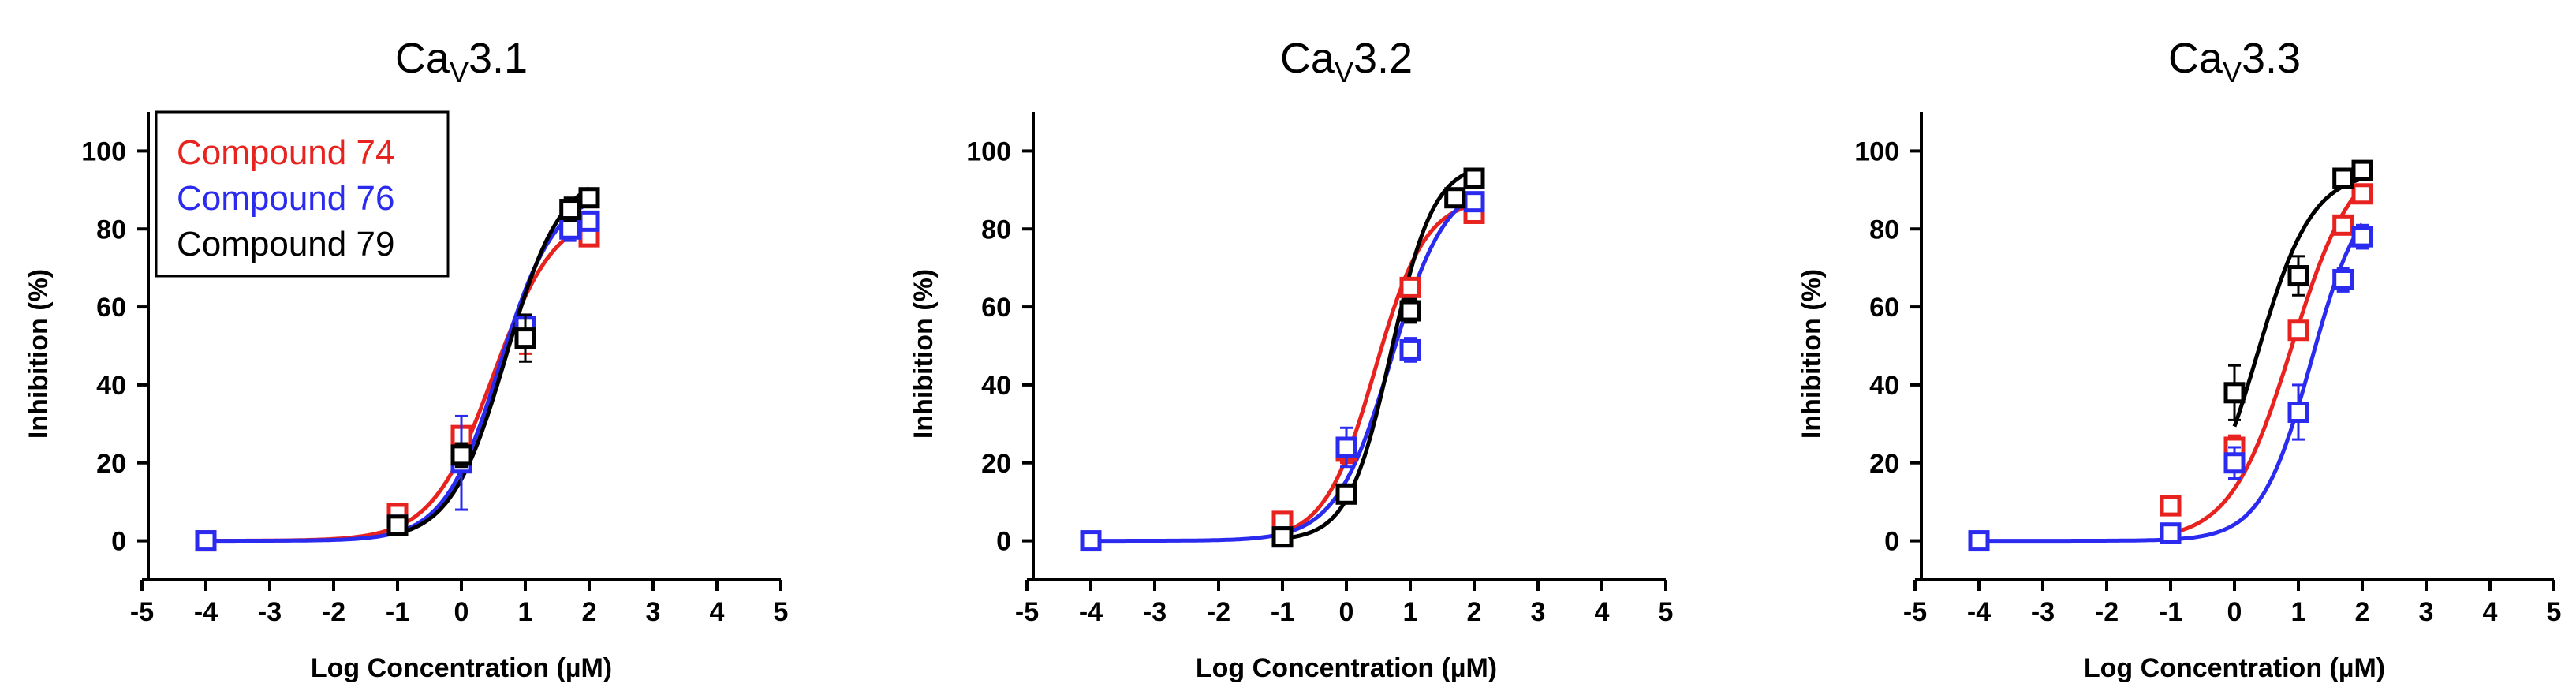 Image resolution: width=2576 pixels, height=695 pixels. What do you see at coordinates (285, 244) in the screenshot?
I see `legend-entry: Compound 79` at bounding box center [285, 244].